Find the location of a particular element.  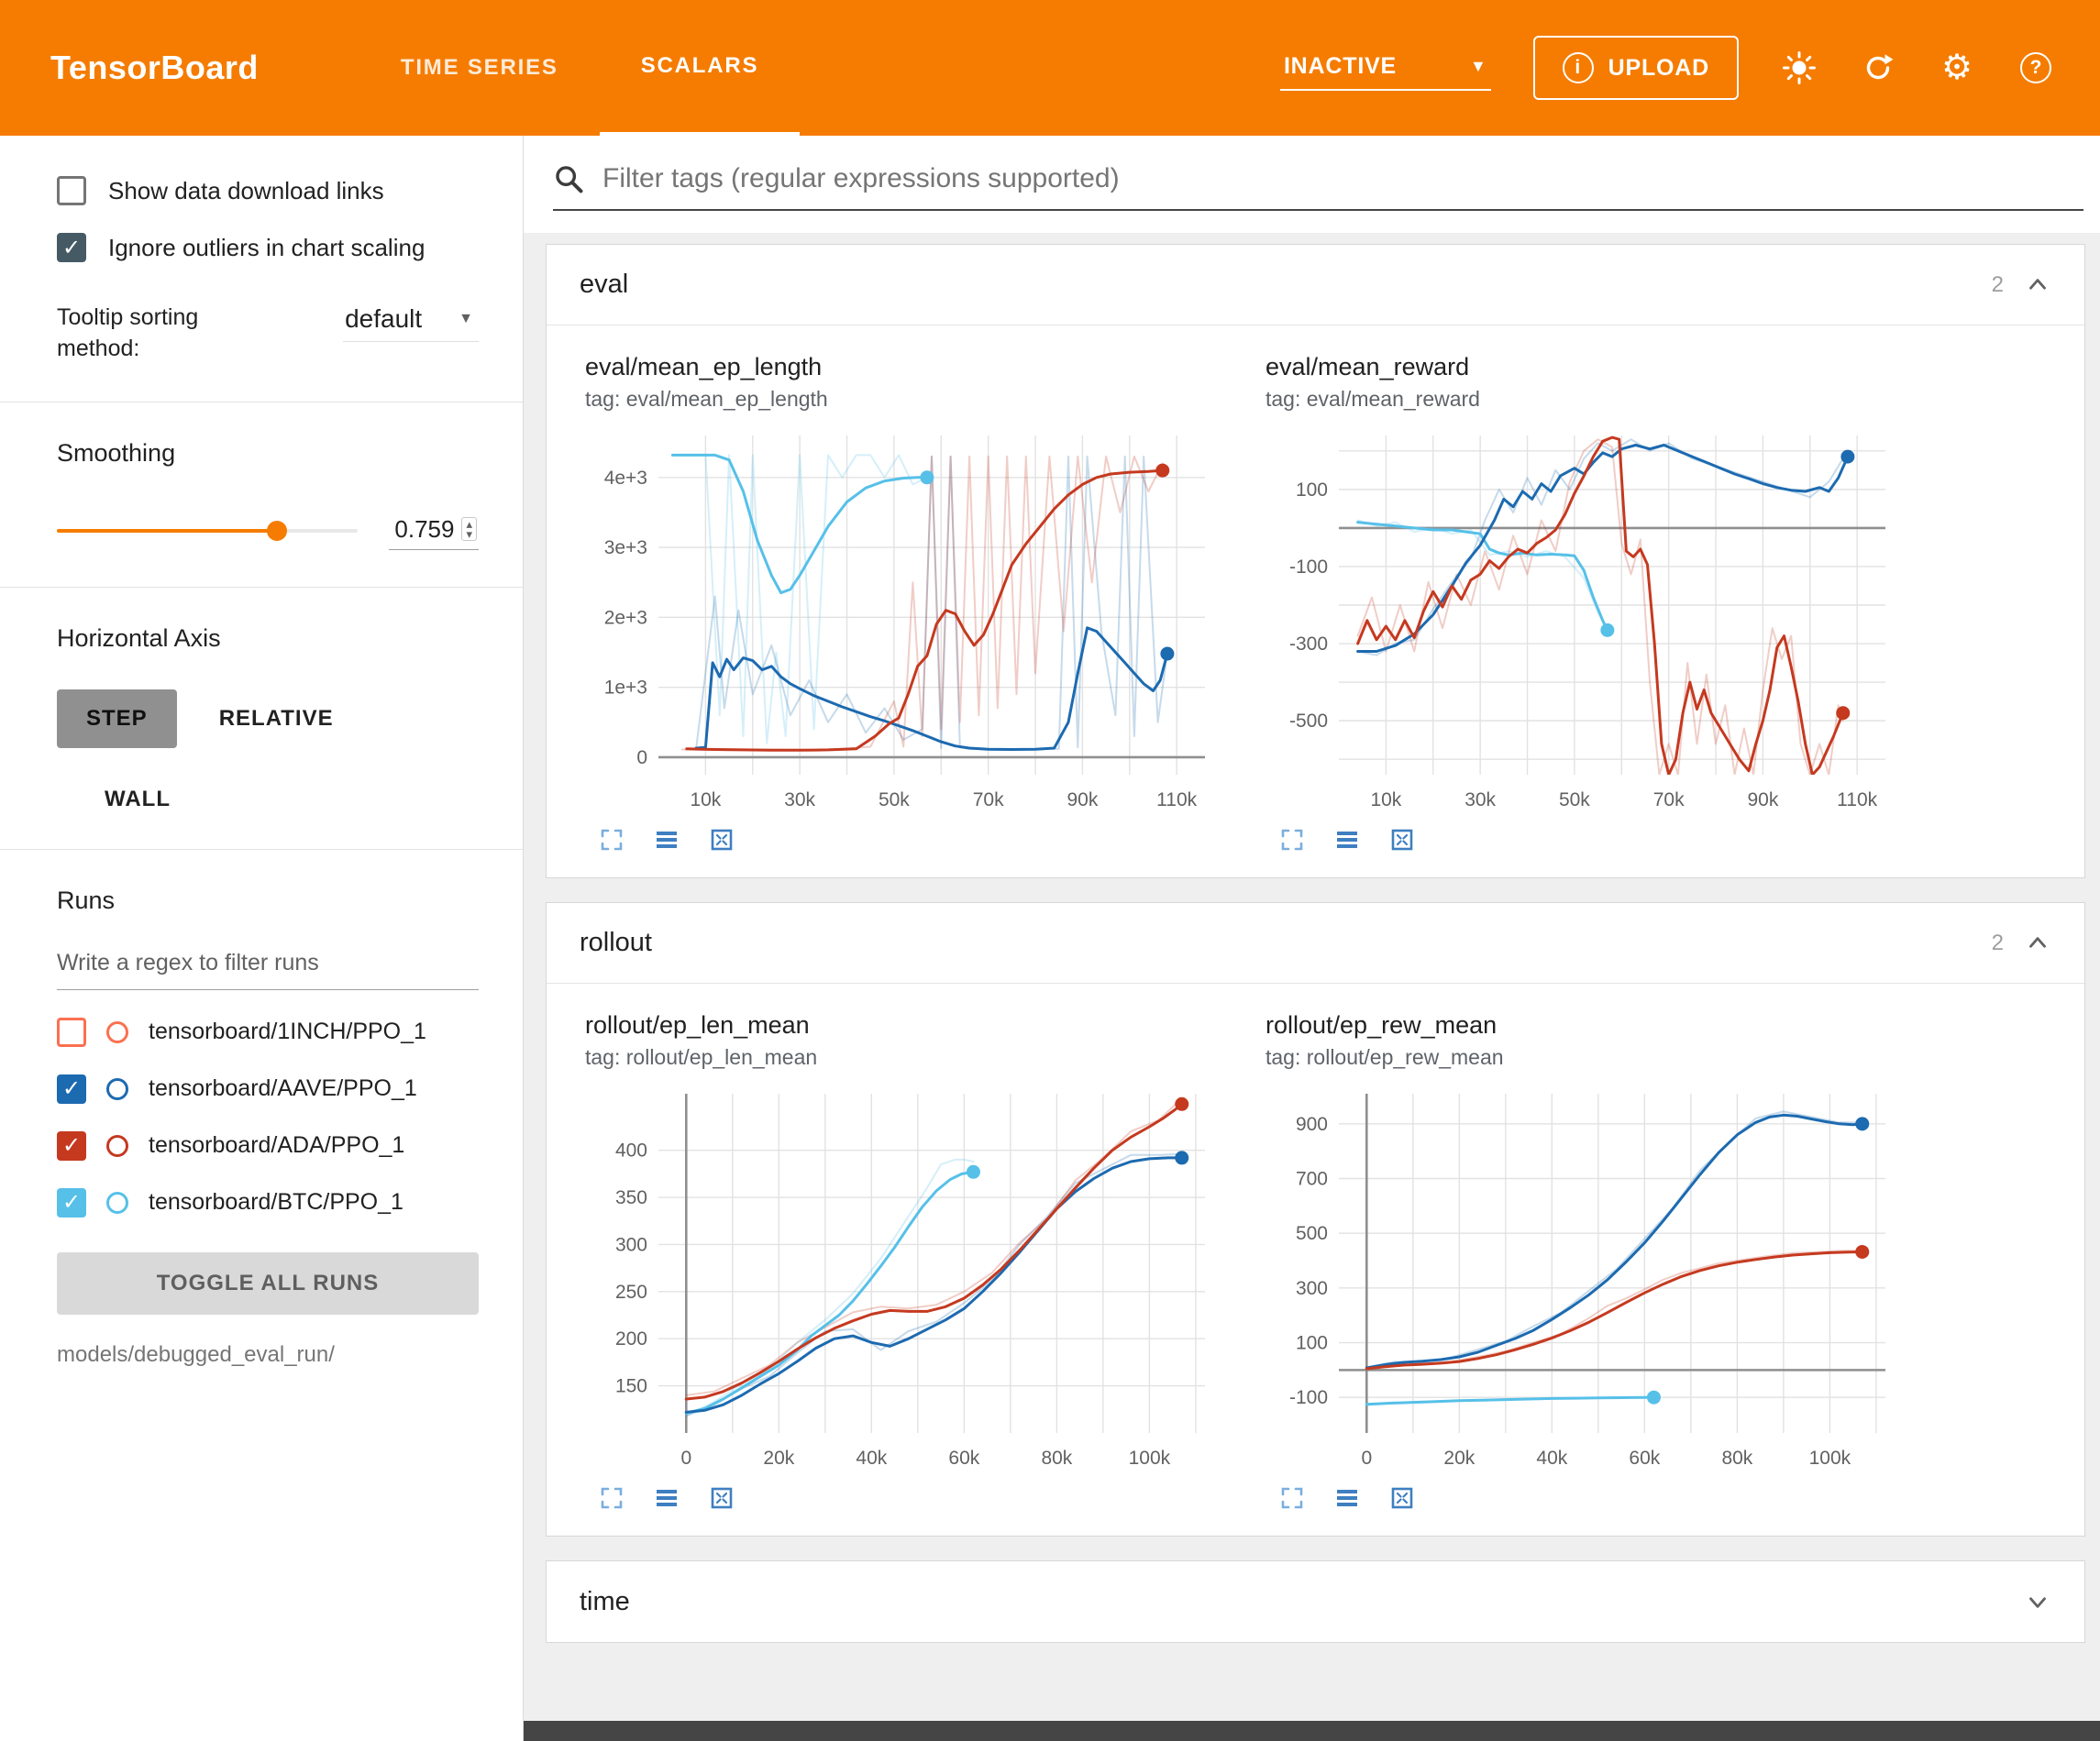

chart-plot-rollout_ep_rew_mean: -100 100 300 500 700 900 0 20k 40k 60k 80k 100k is located at coordinates (1582, 1278).